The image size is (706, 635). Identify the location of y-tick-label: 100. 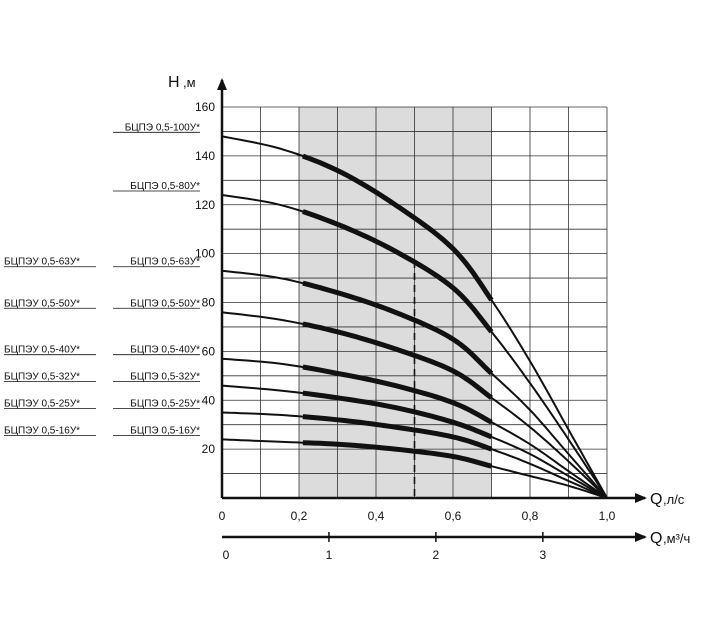
(205, 254).